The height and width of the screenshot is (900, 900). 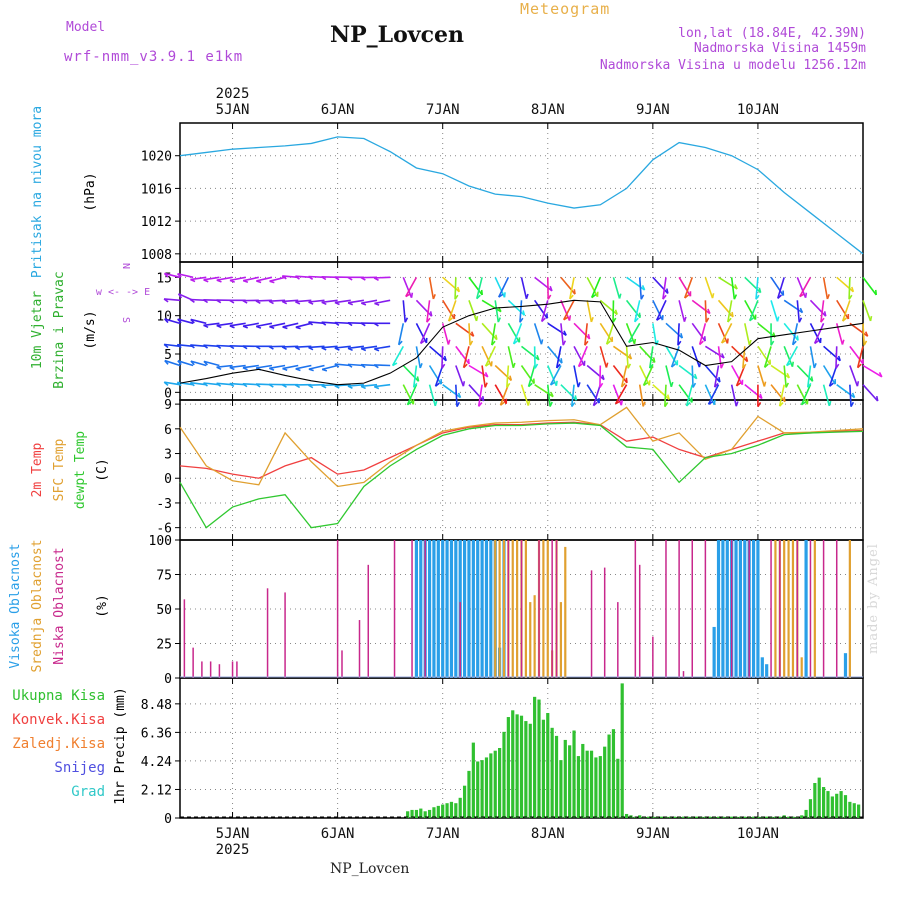 What do you see at coordinates (758, 834) in the screenshot?
I see `bottom-day-label: 10JAN` at bounding box center [758, 834].